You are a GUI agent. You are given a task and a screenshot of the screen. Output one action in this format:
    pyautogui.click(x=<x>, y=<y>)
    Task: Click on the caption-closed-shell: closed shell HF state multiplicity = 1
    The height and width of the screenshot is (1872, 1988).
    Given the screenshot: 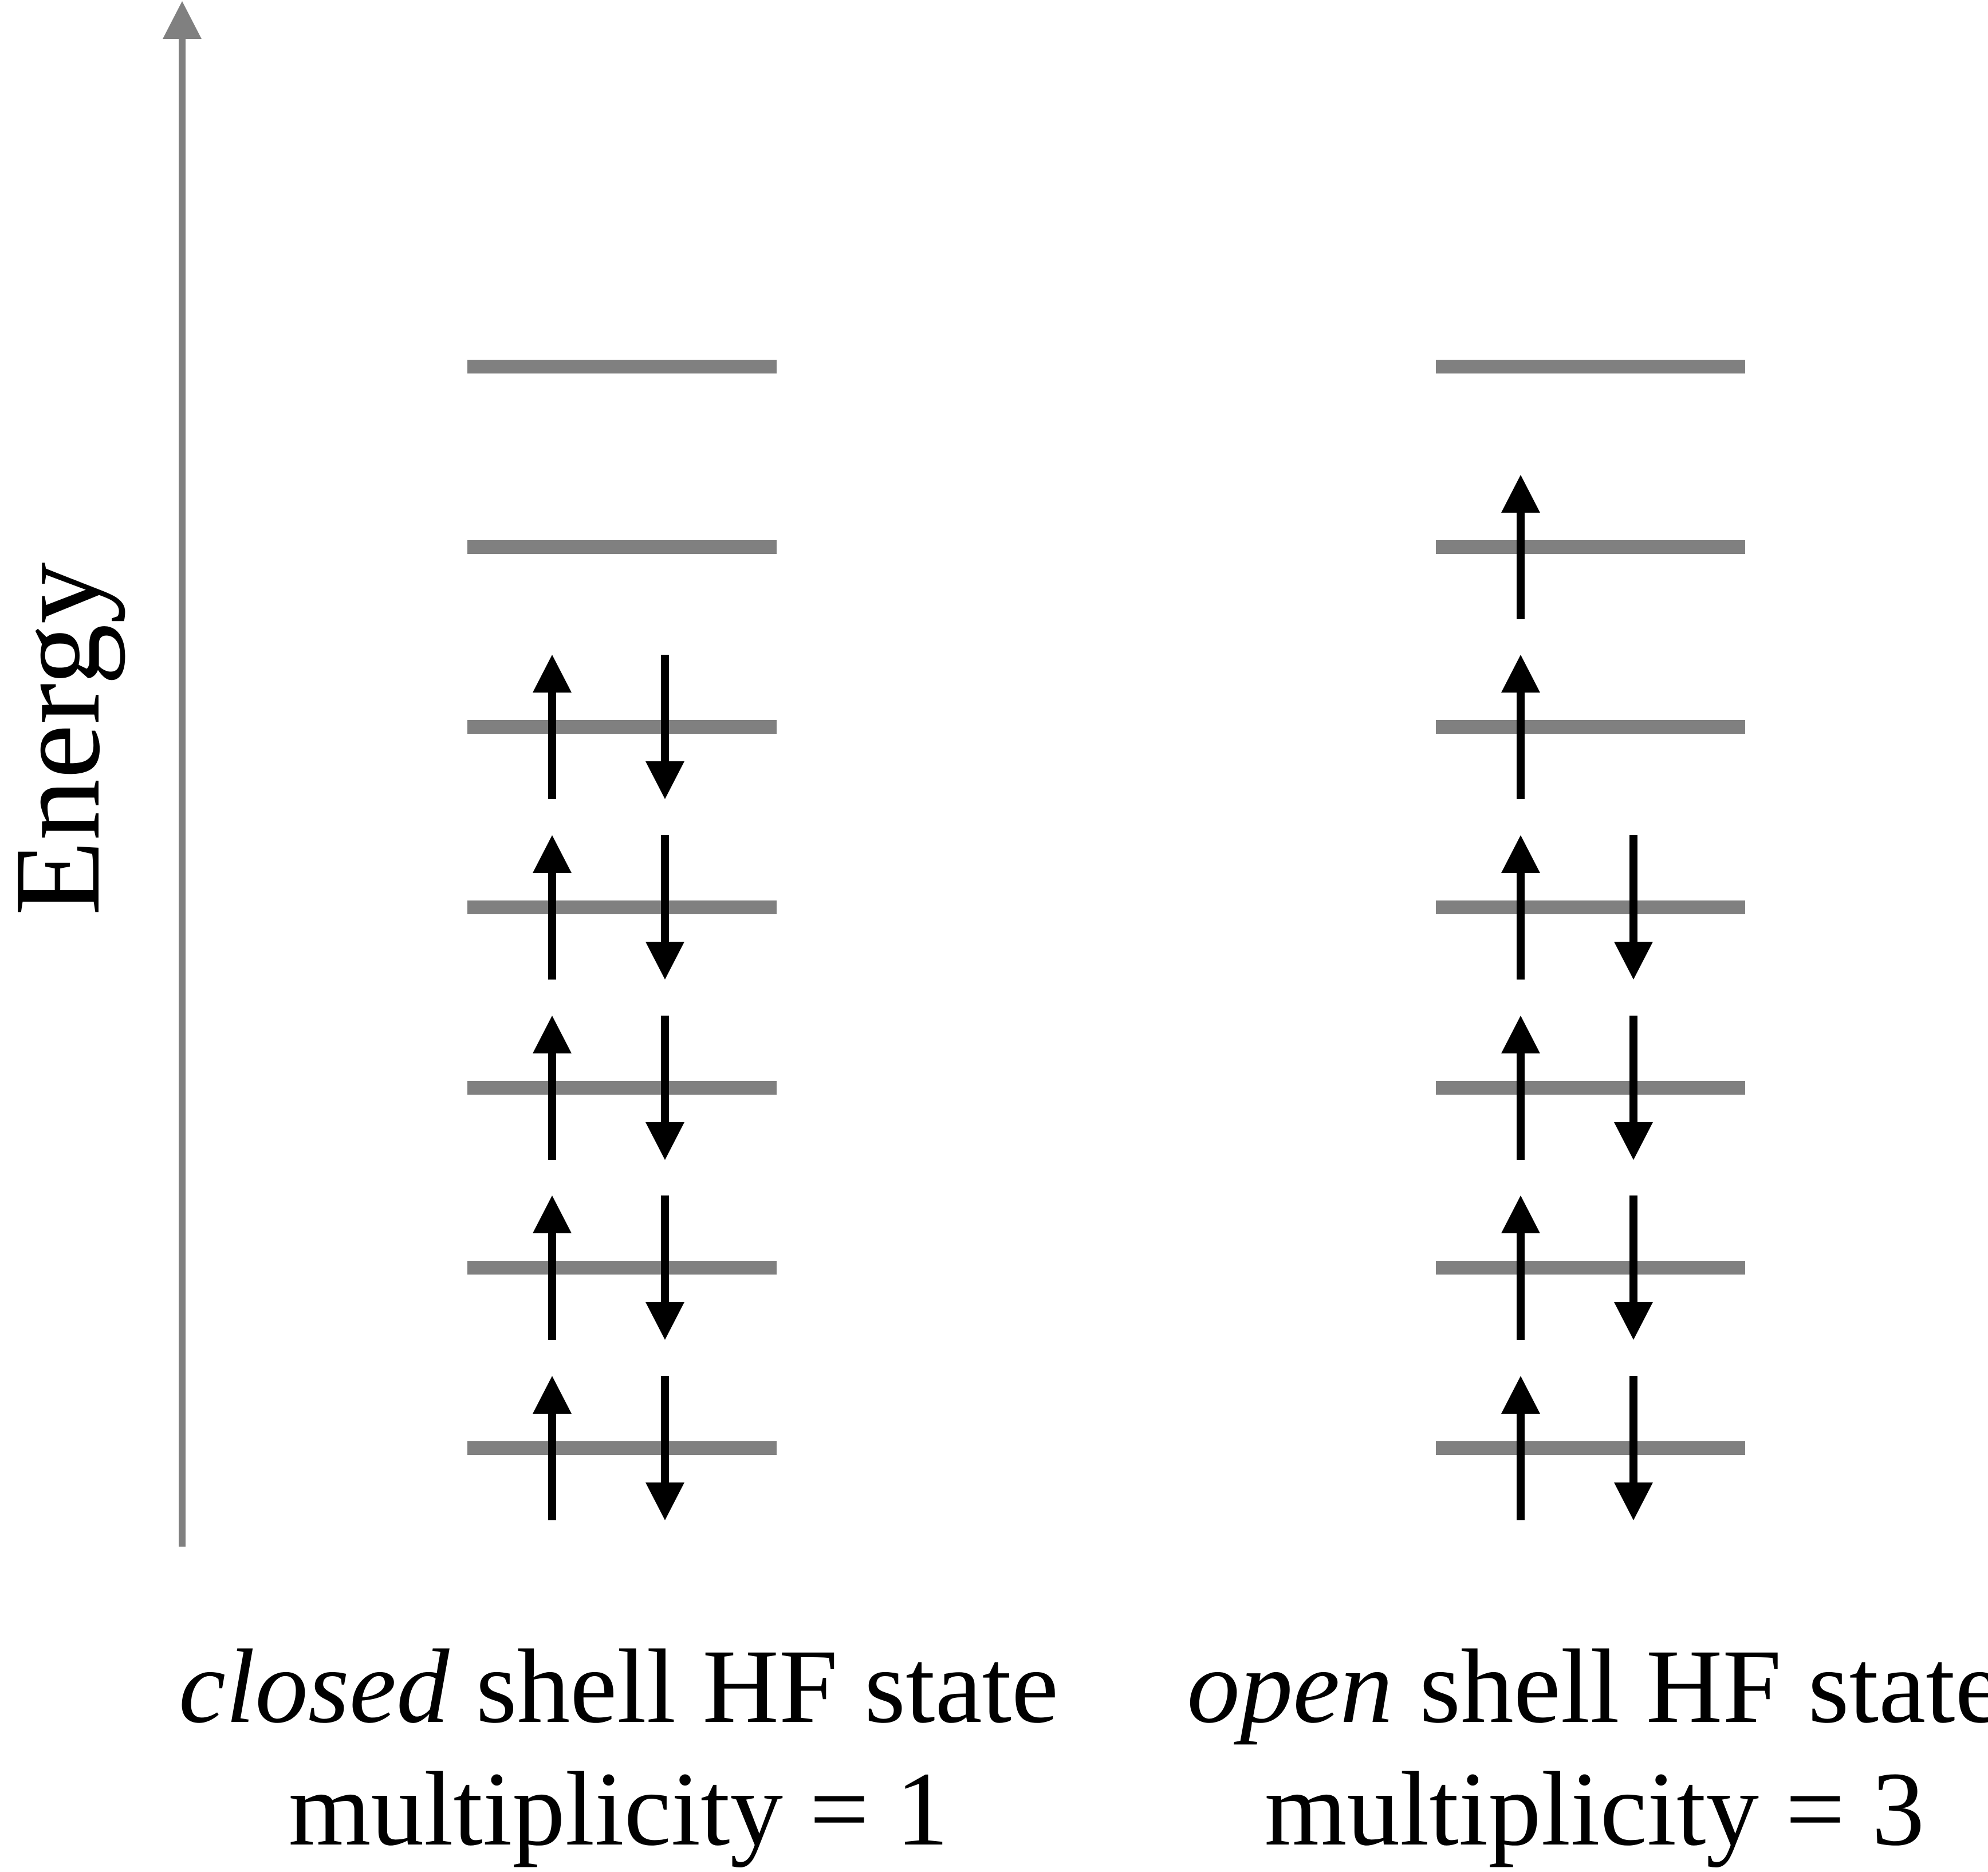 What is the action you would take?
    pyautogui.click(x=618, y=1749)
    